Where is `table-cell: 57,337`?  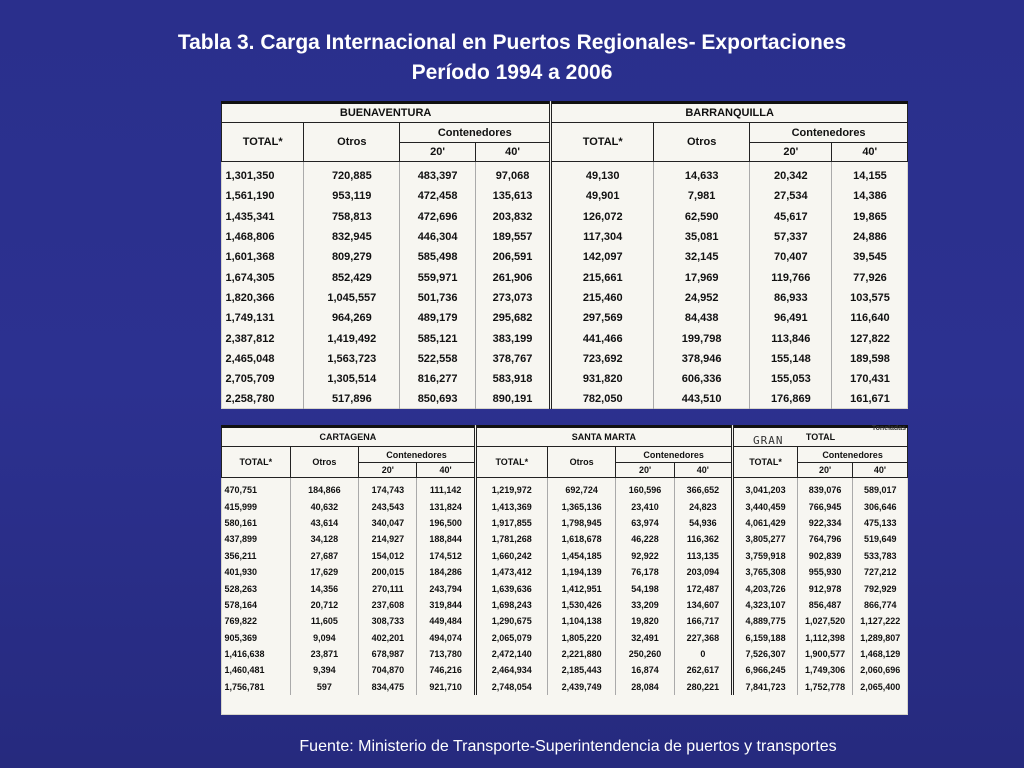 table-cell: 57,337 is located at coordinates (790, 237).